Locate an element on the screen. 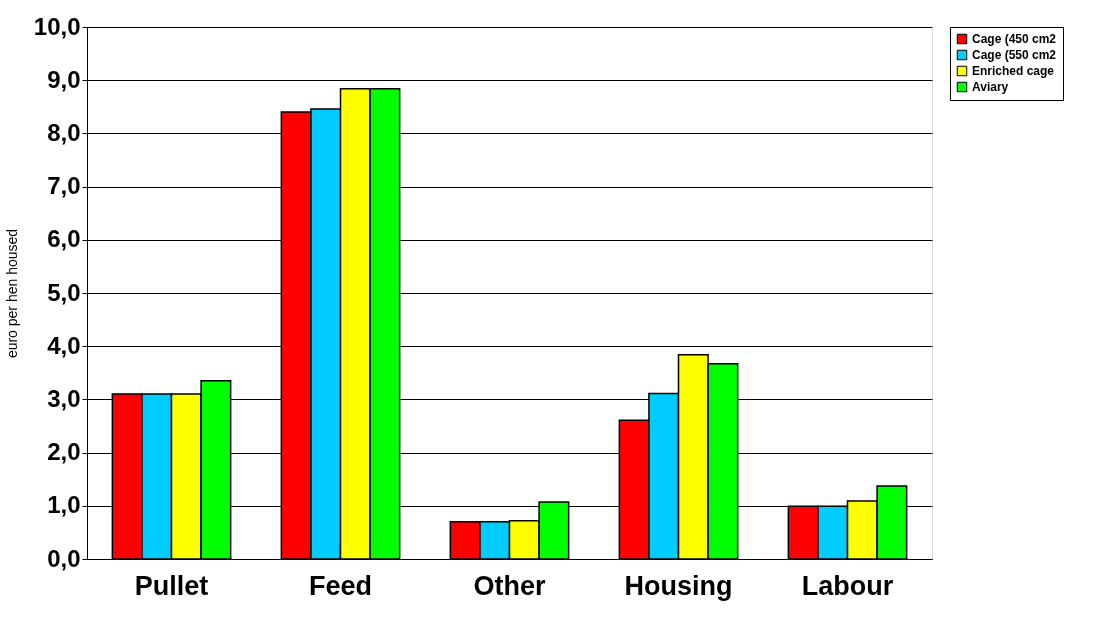  y-tick-label: 9,0 is located at coordinates (64, 79).